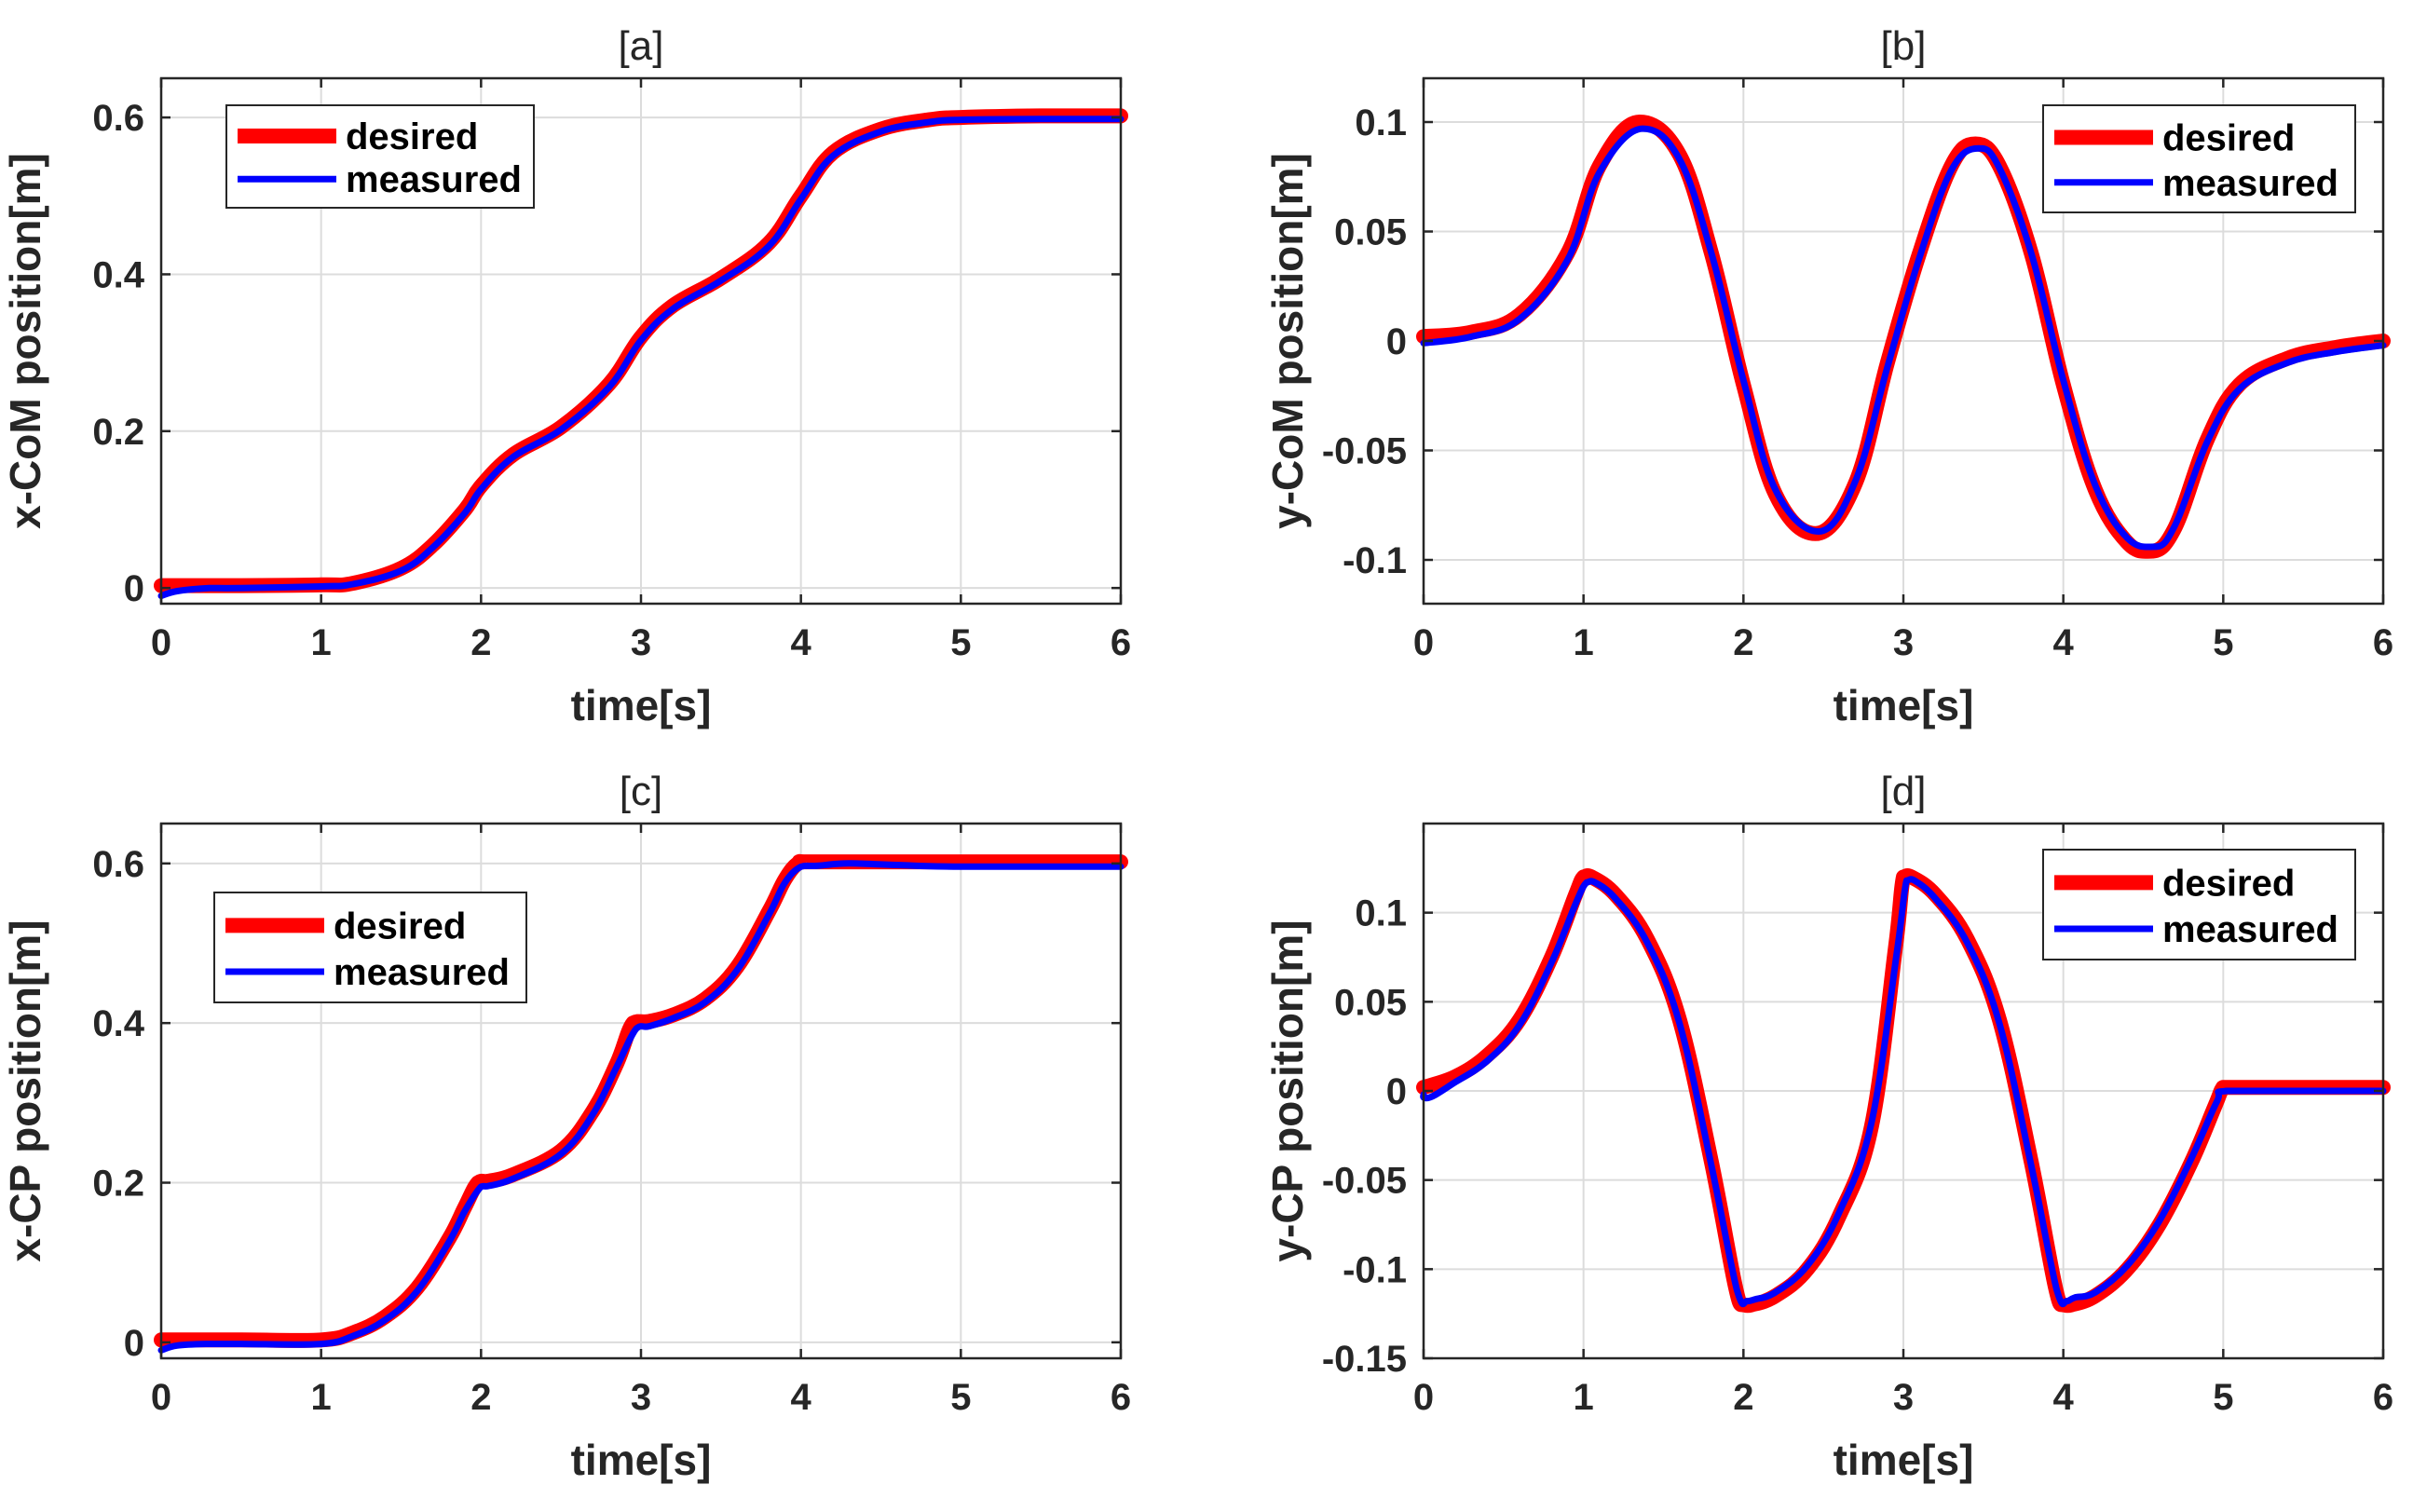 The width and height of the screenshot is (2413, 1512). Describe the element at coordinates (1365, 1181) in the screenshot. I see `y-tick-label-d: -0.05` at that location.